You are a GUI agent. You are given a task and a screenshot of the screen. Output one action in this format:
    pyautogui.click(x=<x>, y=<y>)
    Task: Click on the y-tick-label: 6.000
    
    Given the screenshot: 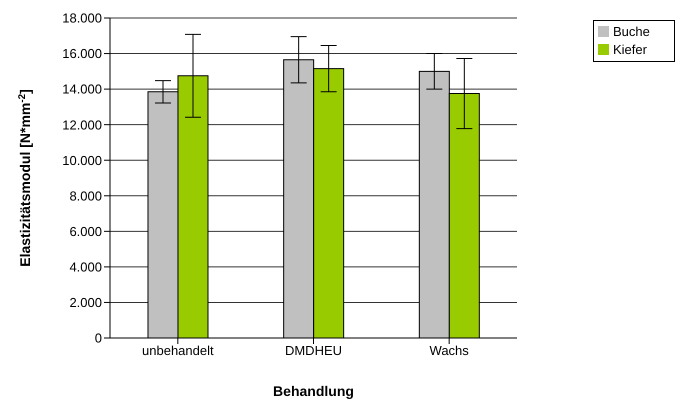 What is the action you would take?
    pyautogui.click(x=85, y=231)
    